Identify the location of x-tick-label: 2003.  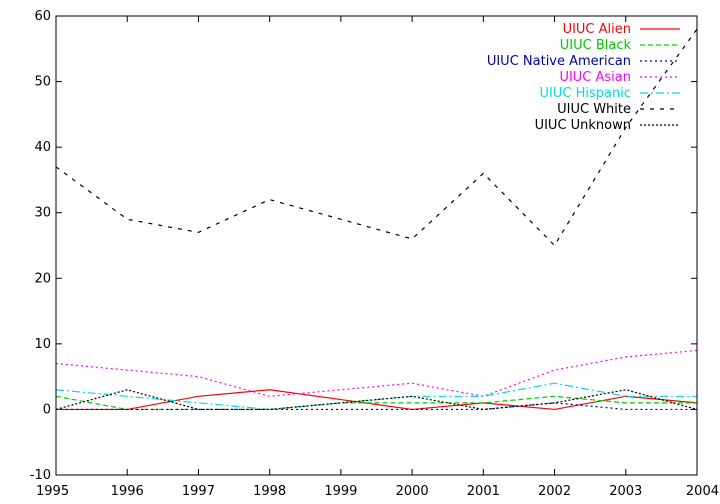
(625, 491).